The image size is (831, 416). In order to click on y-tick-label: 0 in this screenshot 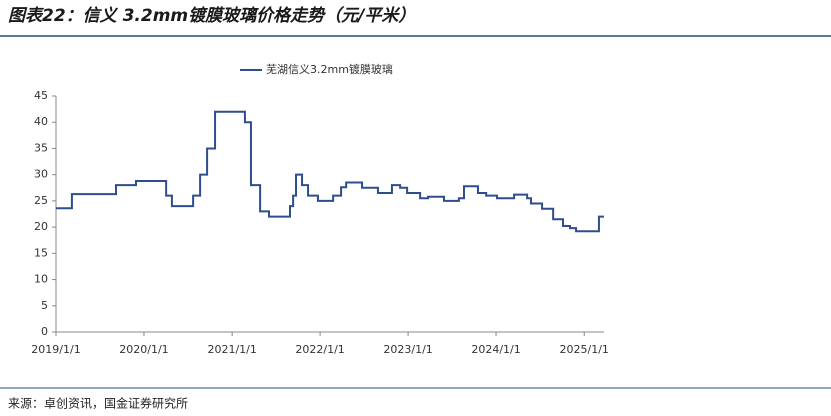, I will do `click(44, 331)`.